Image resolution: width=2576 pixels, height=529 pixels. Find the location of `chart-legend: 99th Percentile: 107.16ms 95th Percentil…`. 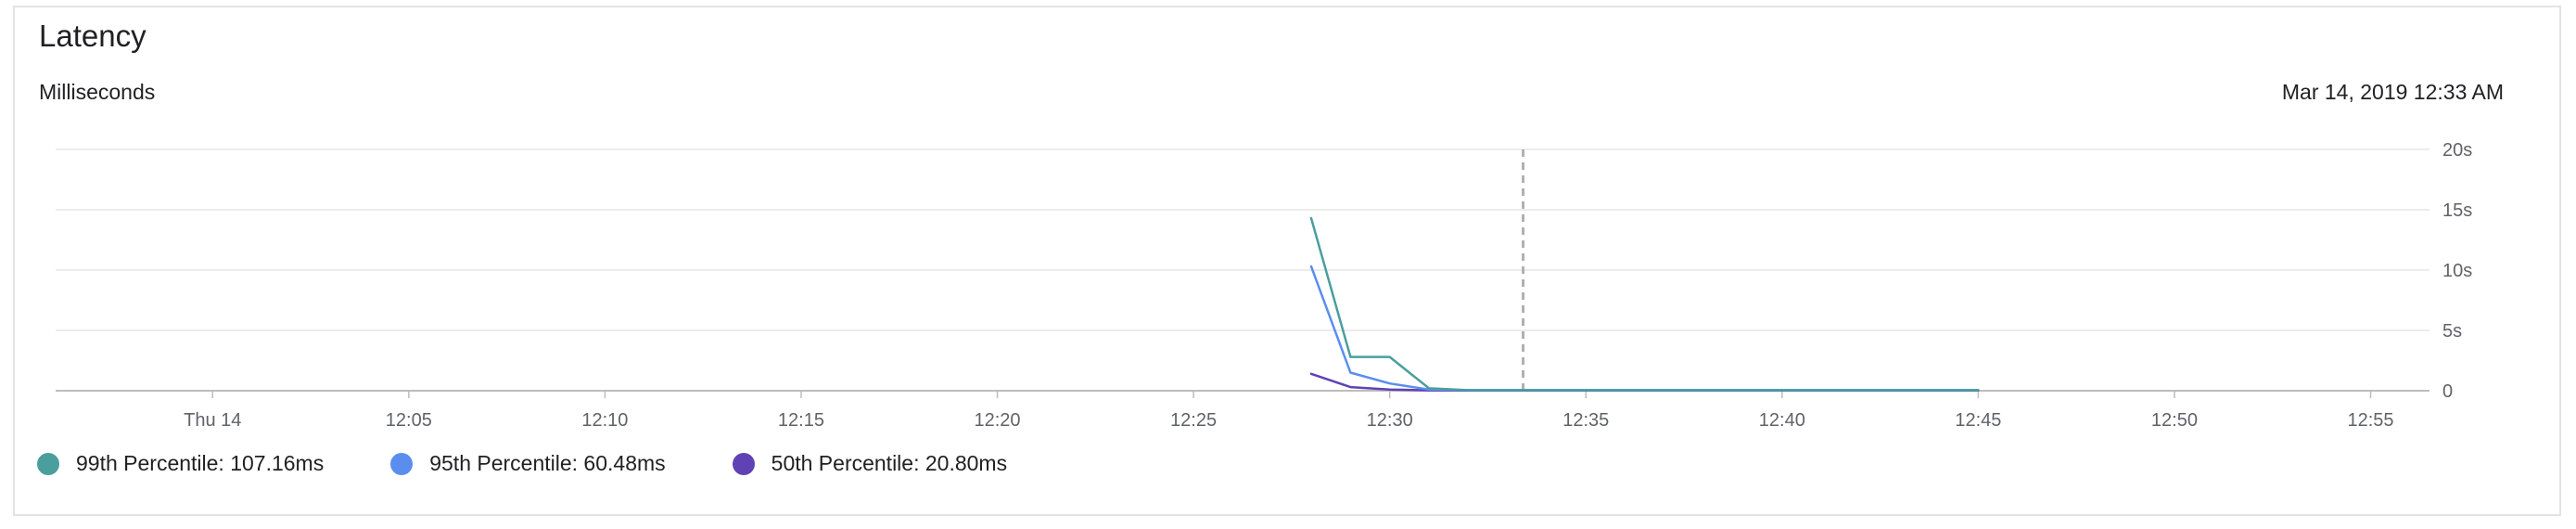

chart-legend: 99th Percentile: 107.16ms 95th Percentil… is located at coordinates (555, 463).